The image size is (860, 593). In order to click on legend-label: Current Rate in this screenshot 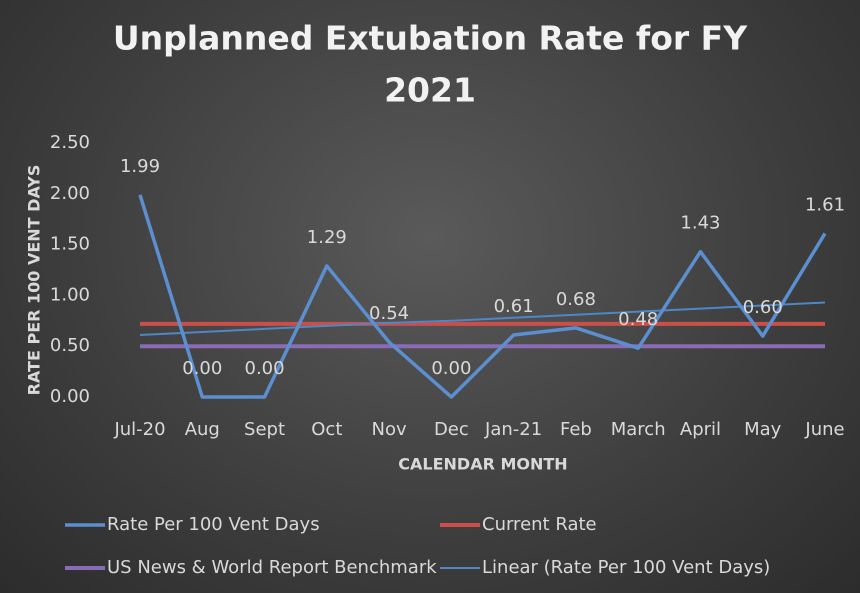, I will do `click(539, 524)`.